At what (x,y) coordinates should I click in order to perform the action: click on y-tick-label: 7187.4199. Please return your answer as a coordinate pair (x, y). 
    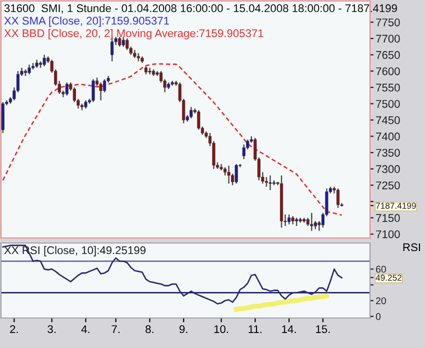
    Looking at the image, I should click on (396, 205).